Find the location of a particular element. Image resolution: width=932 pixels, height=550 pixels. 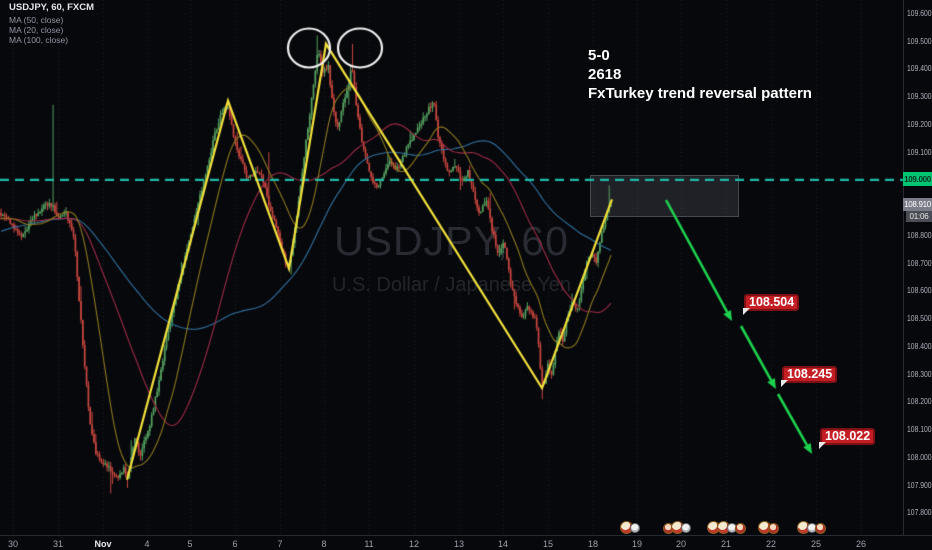

price-tick-label: 108.500 is located at coordinates (919, 319).